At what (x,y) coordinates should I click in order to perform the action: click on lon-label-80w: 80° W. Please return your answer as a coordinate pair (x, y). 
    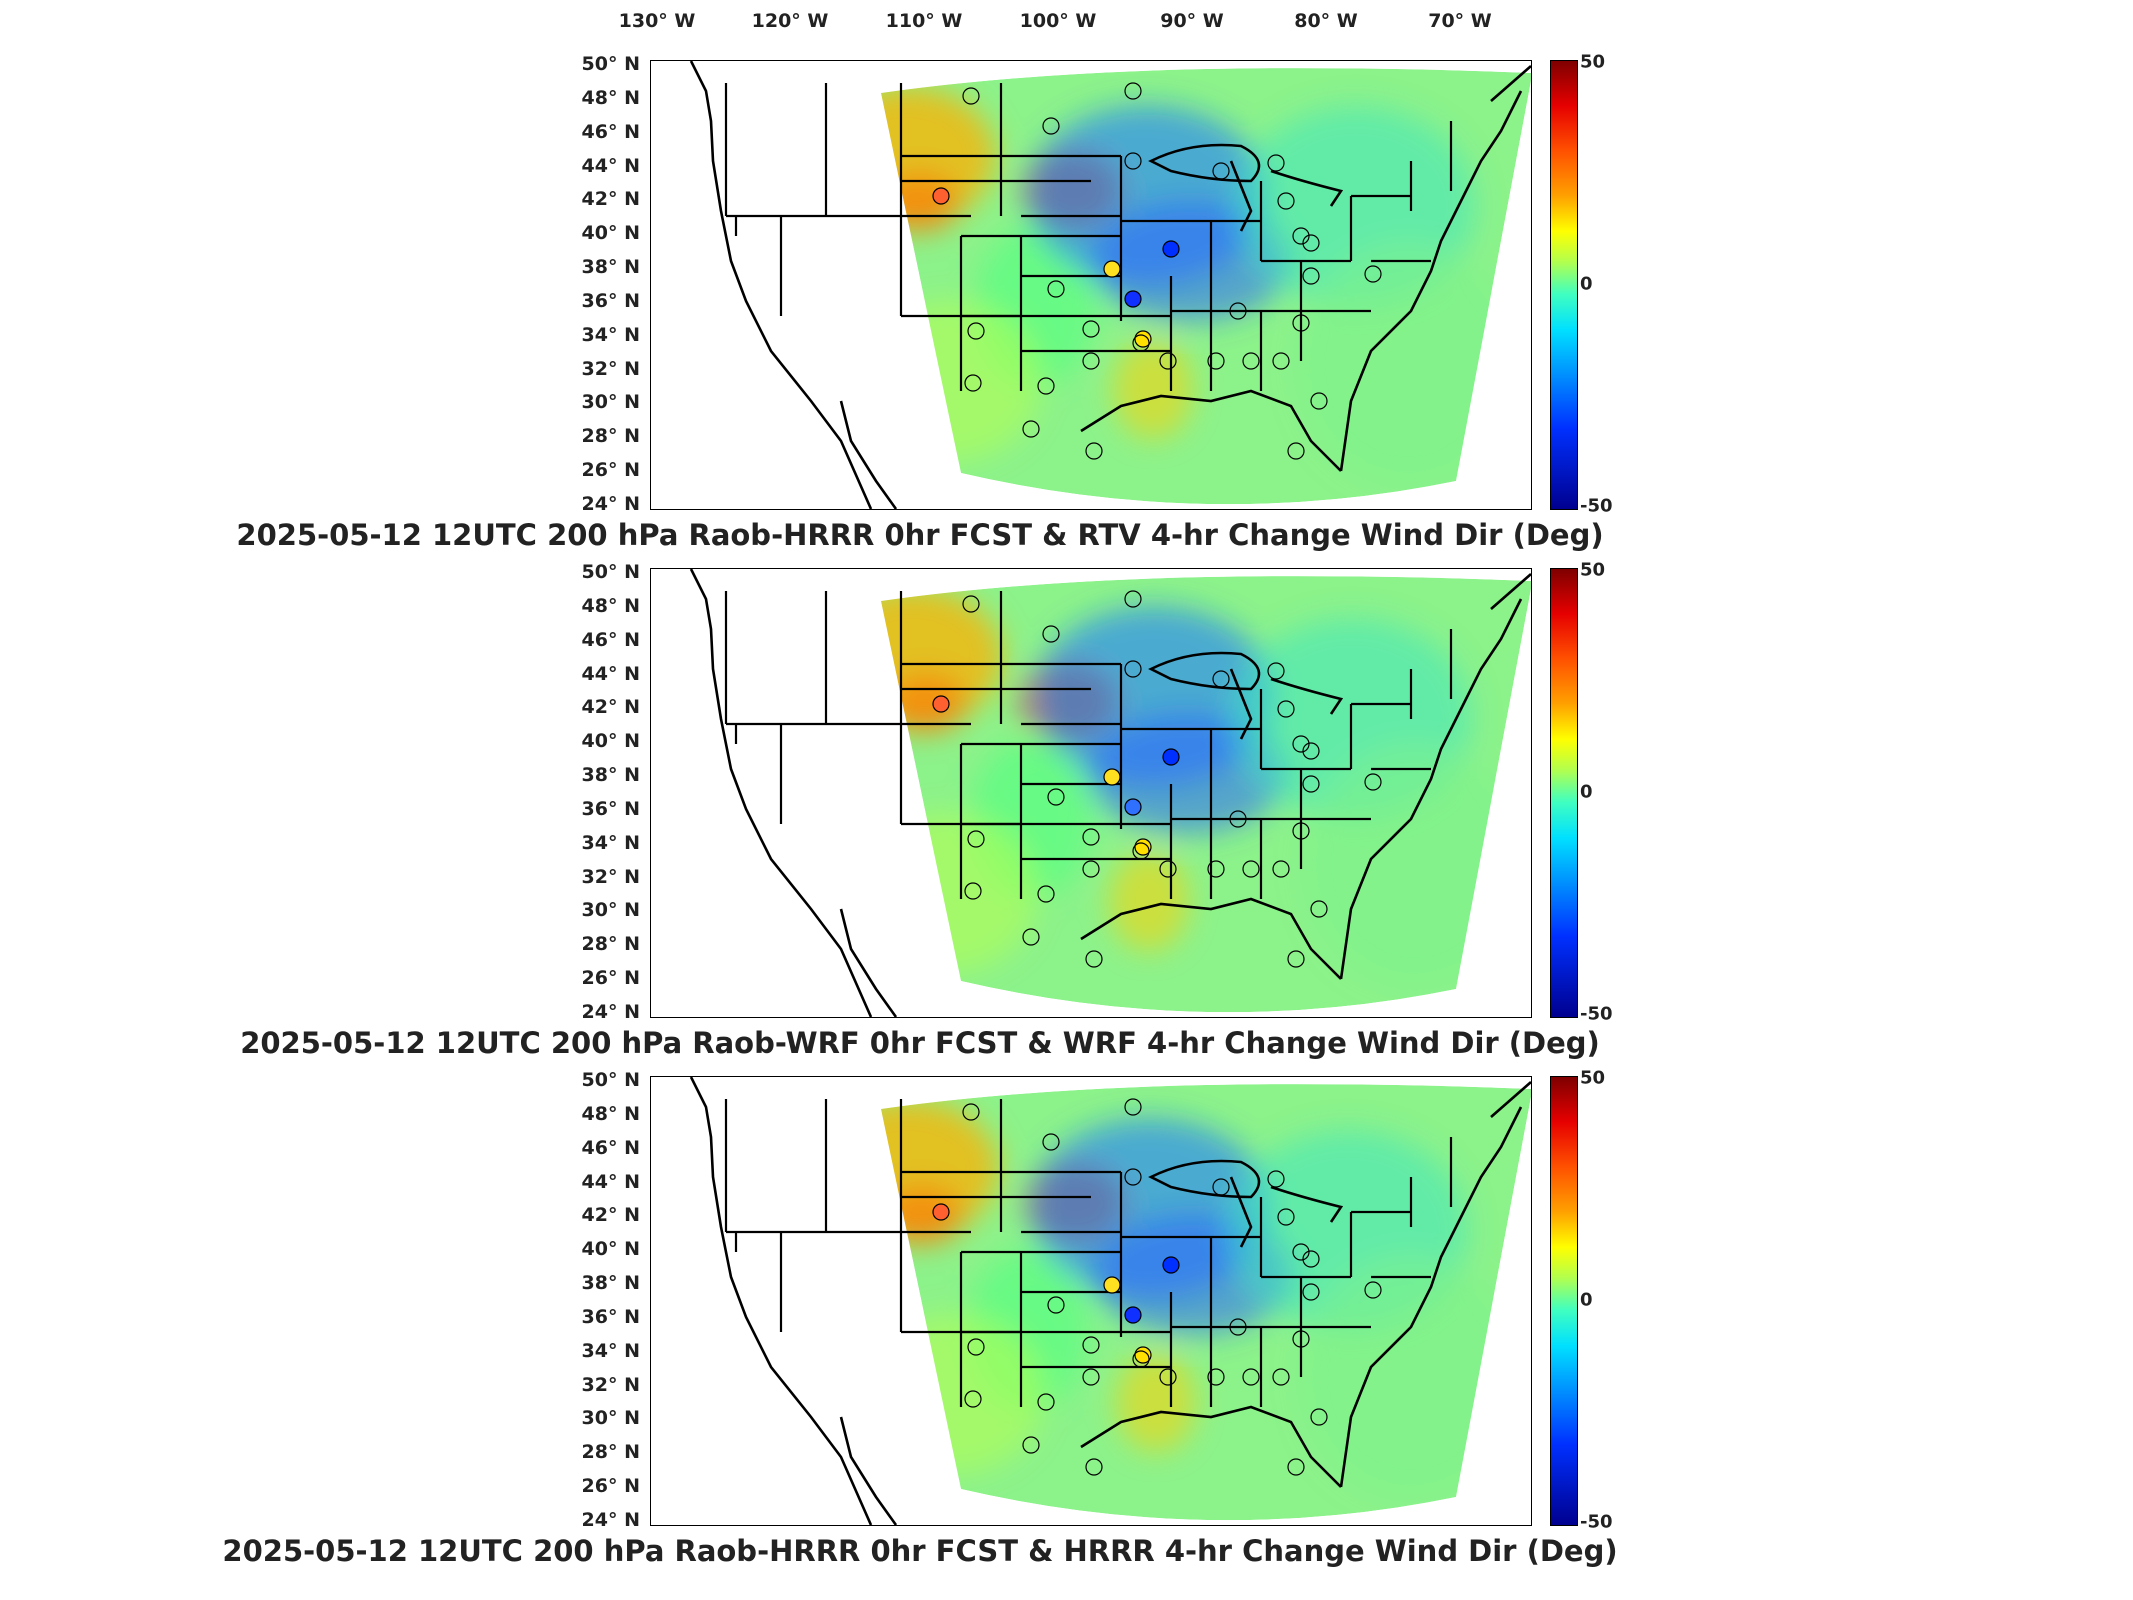
    Looking at the image, I should click on (1326, 21).